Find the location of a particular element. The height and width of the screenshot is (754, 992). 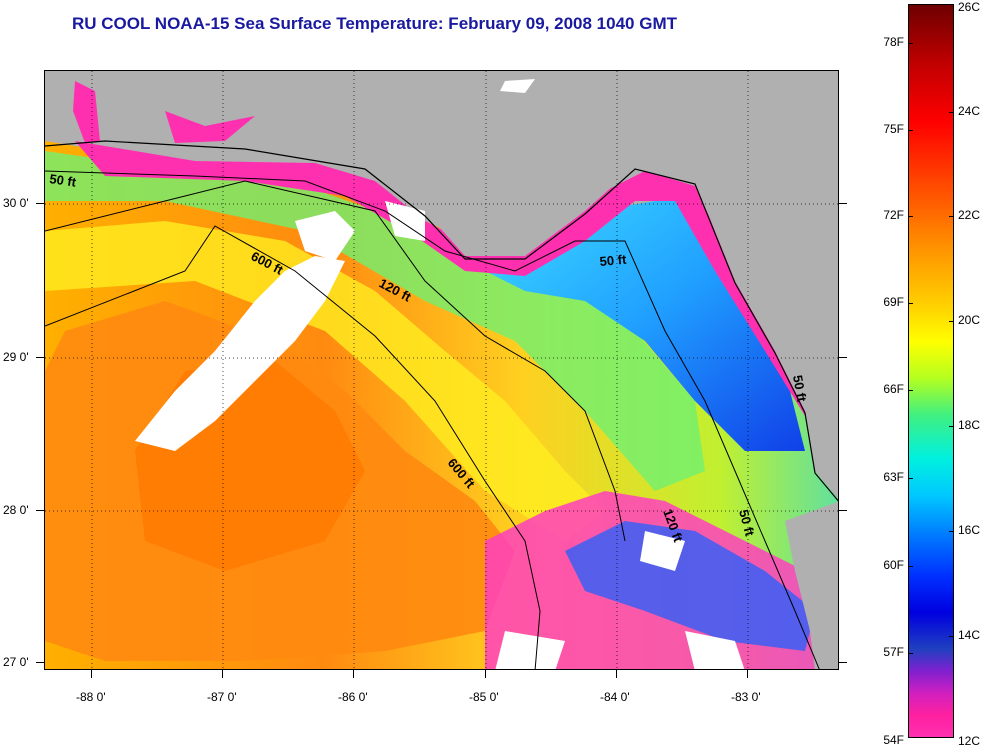

lon-label-88: -88 0' is located at coordinates (91, 697).